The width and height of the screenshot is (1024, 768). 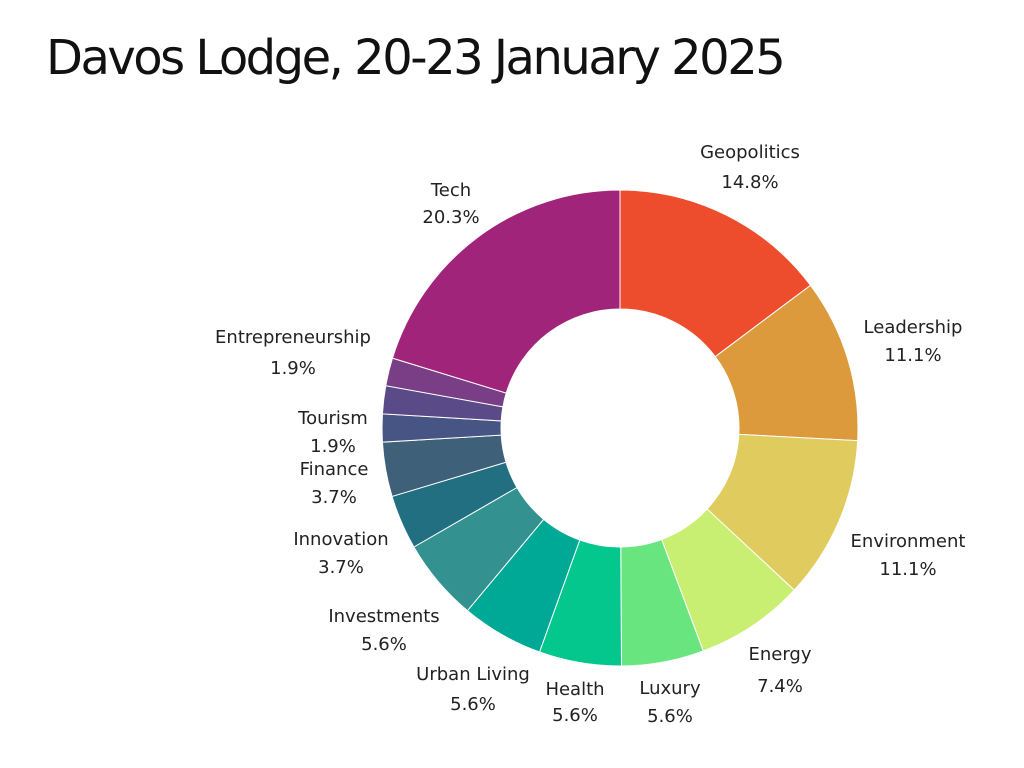 I want to click on slice-percent-leadership: 11.1%, so click(x=912, y=355).